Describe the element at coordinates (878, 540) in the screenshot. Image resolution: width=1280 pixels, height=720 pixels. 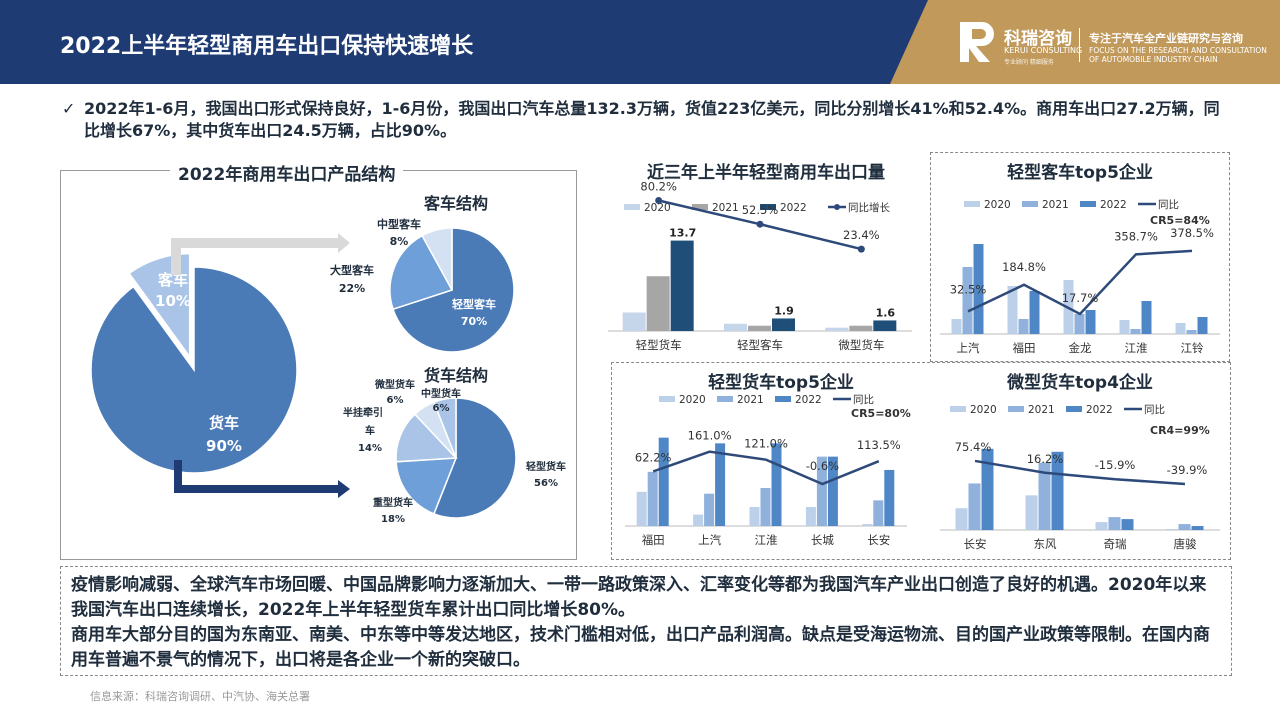
I see `truck-top5-xtick-4: 长安` at that location.